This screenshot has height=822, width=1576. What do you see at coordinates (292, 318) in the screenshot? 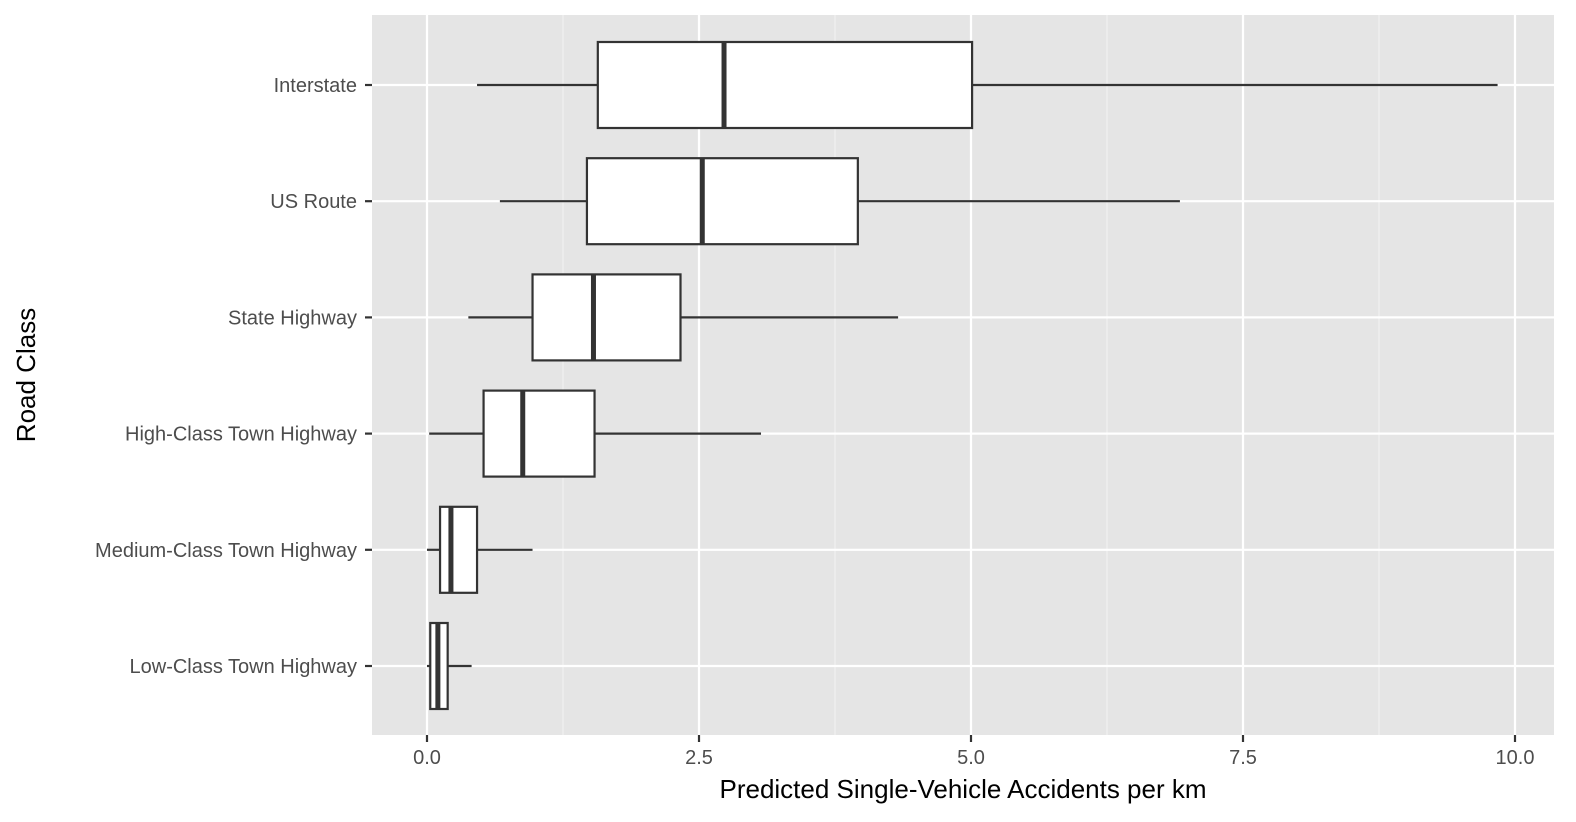
I see `y-tick-label: State Highway` at bounding box center [292, 318].